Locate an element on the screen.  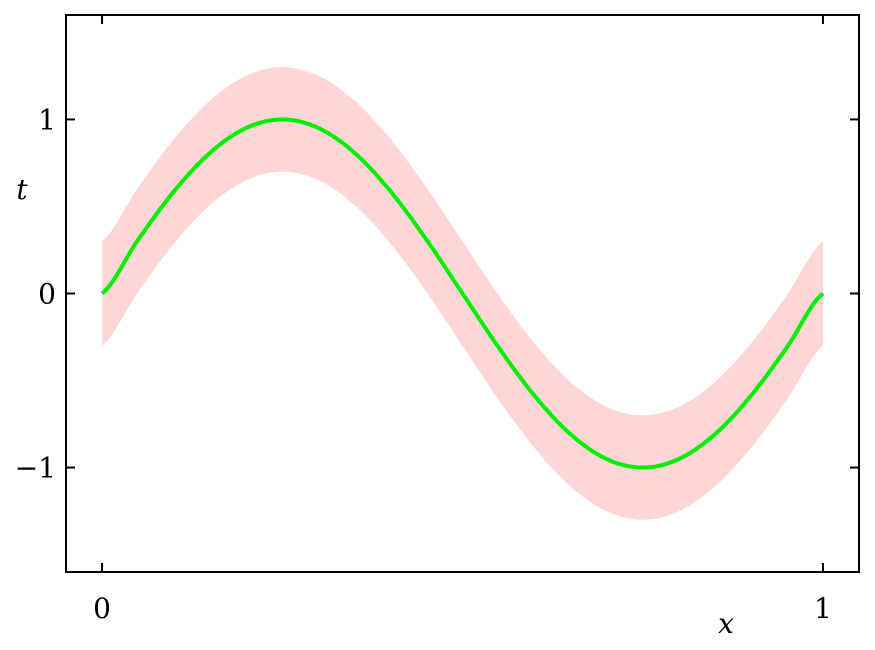
y-tick-label: 1 is located at coordinates (47, 119).